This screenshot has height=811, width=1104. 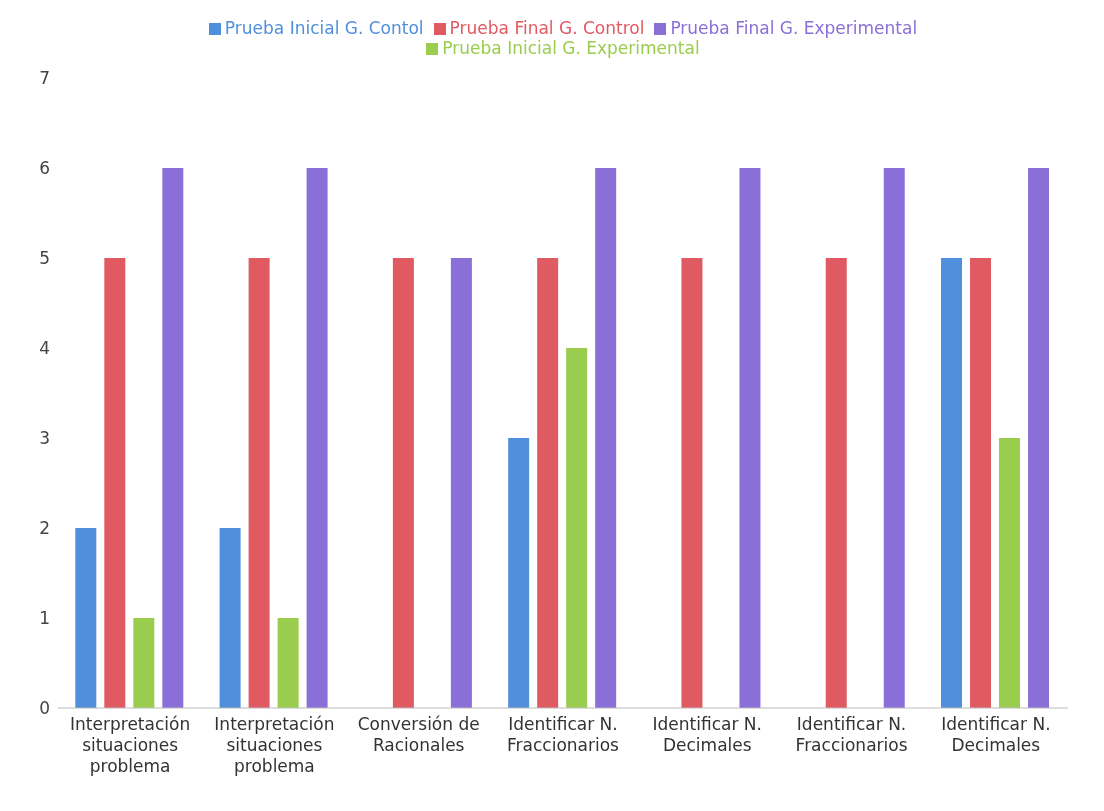 I want to click on y-tick-label: 3, so click(x=44, y=438).